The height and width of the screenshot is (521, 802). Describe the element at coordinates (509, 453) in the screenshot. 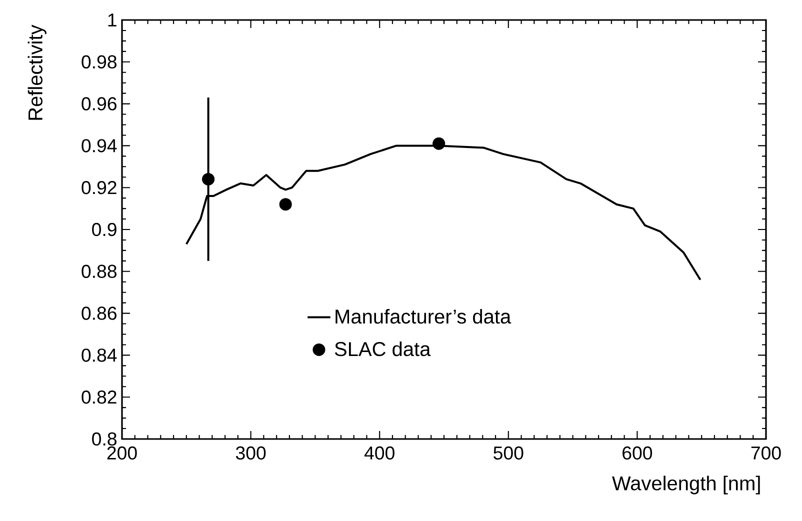

I see `x-tick-label: 500` at that location.